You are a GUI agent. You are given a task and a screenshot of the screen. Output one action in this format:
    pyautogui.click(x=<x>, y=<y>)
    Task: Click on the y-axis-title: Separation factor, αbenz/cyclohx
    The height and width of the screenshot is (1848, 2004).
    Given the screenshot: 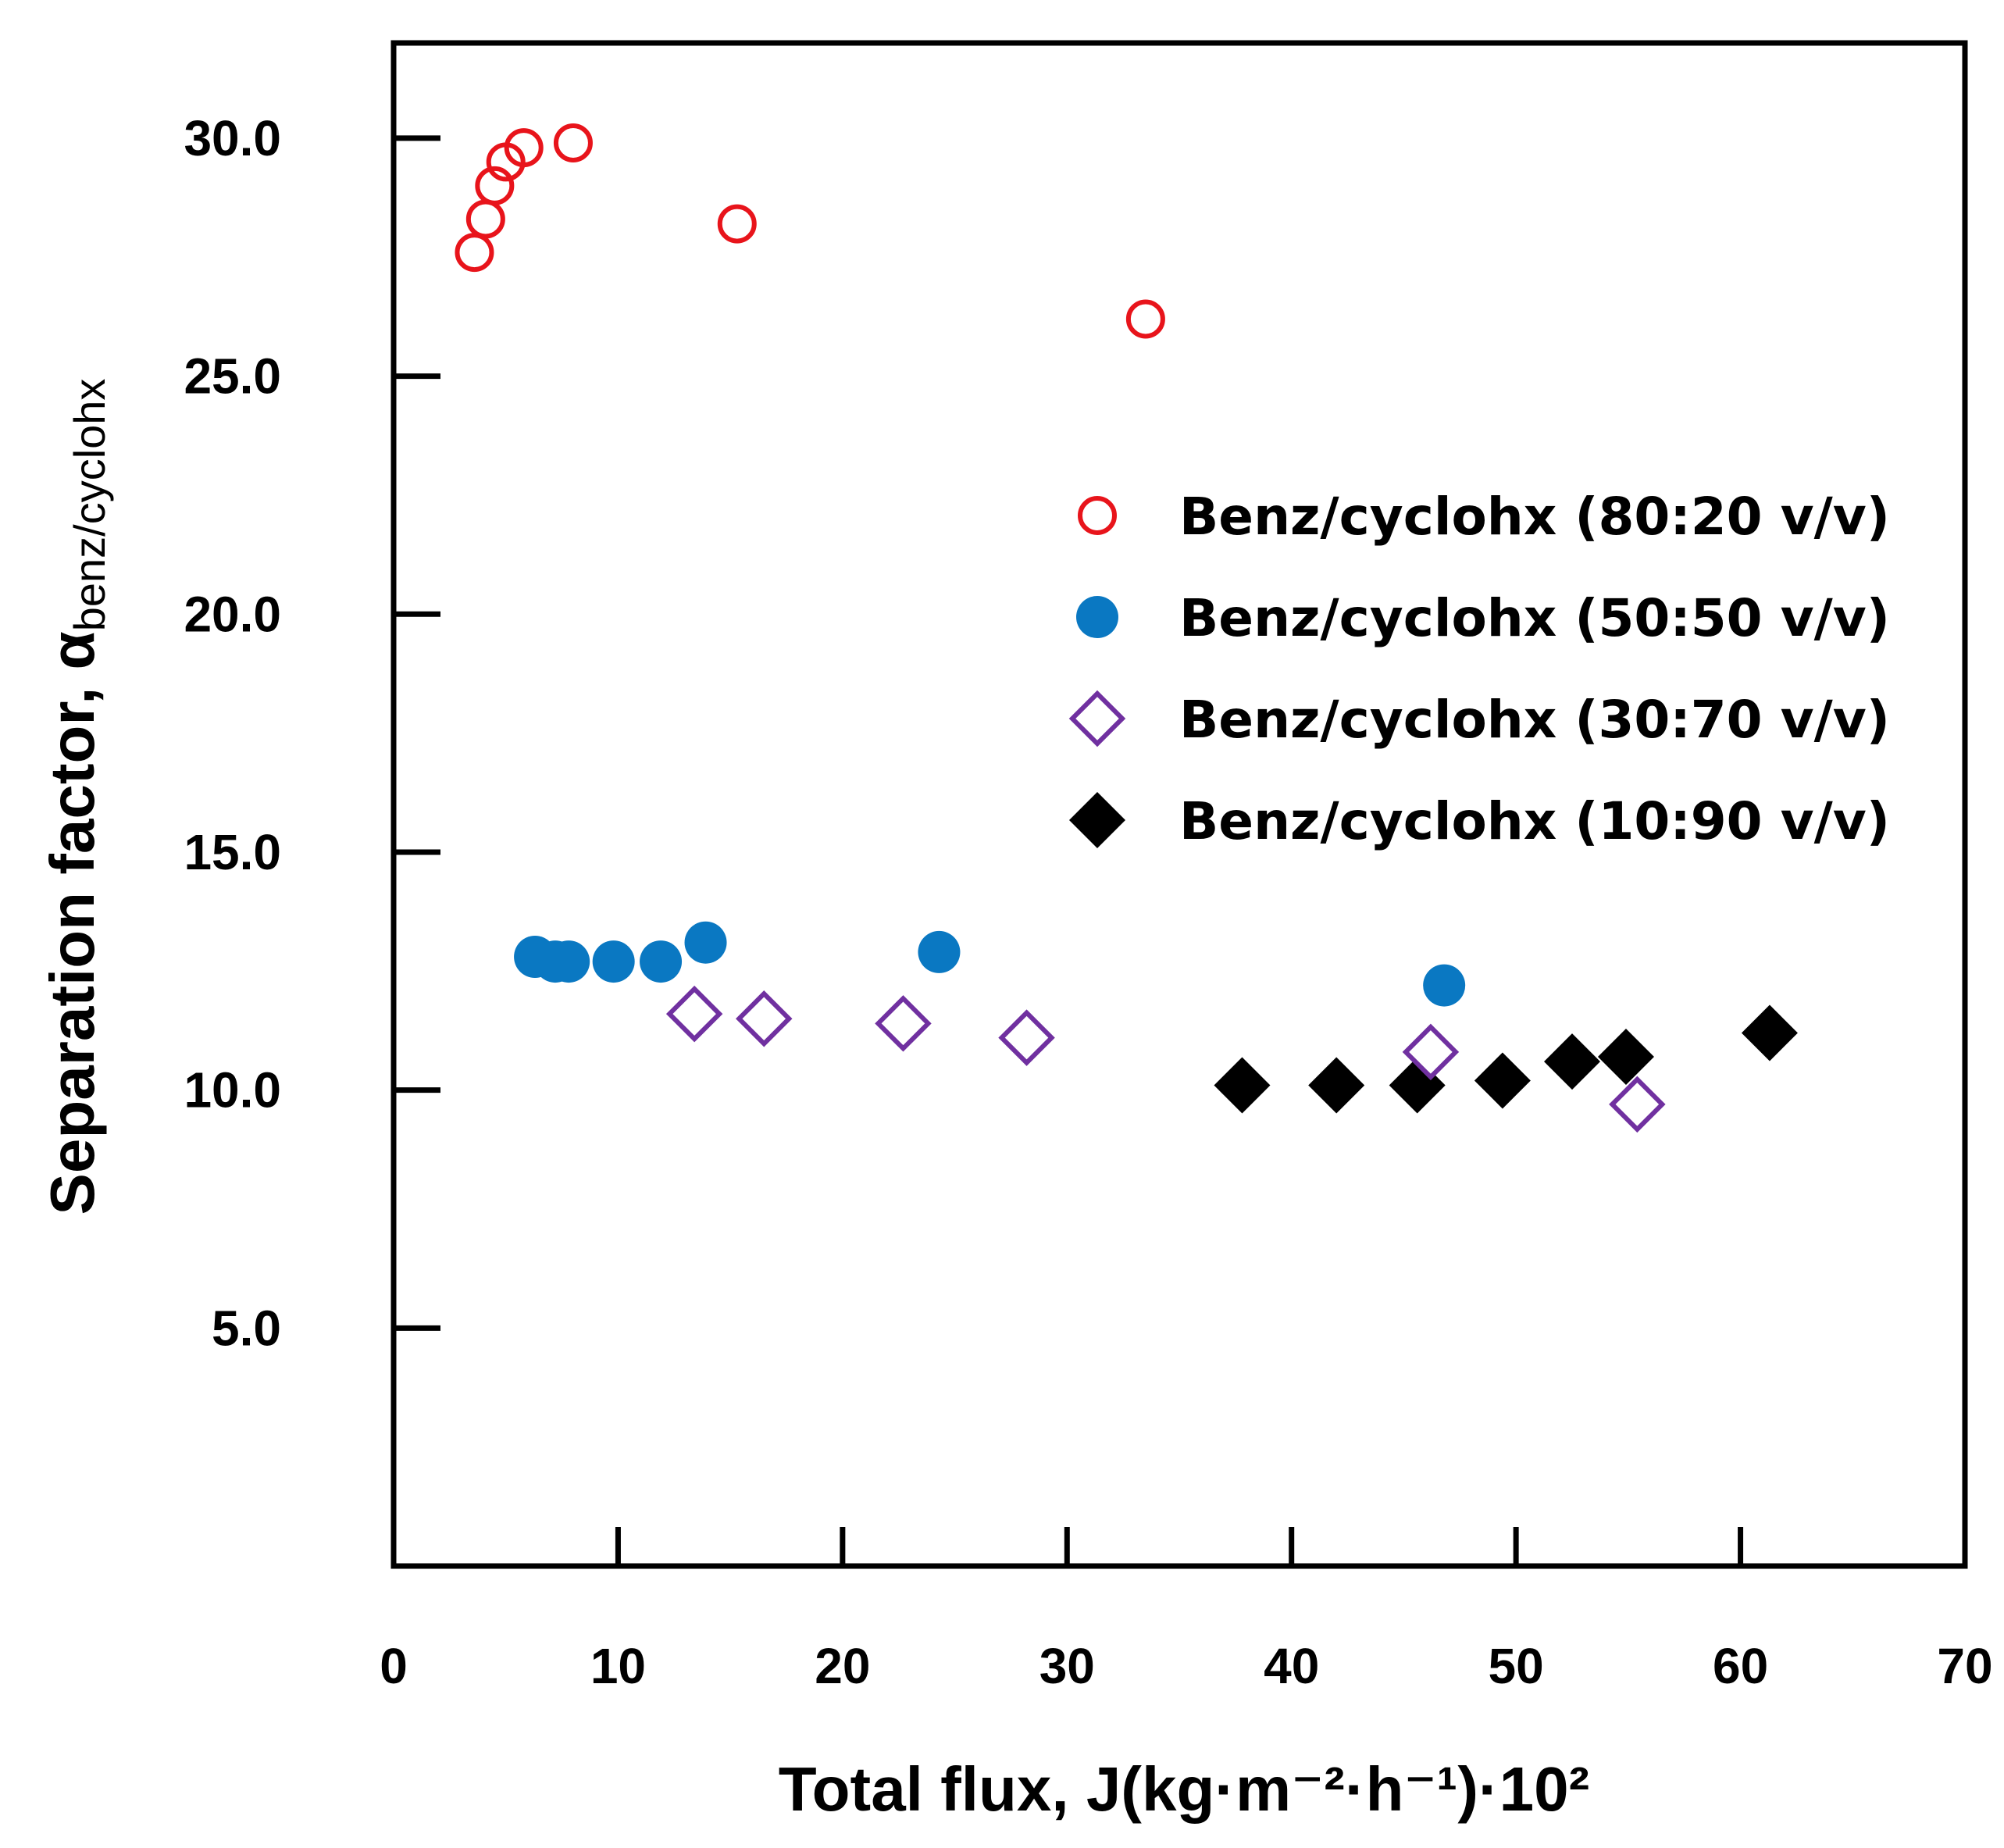 What is the action you would take?
    pyautogui.click(x=75, y=797)
    